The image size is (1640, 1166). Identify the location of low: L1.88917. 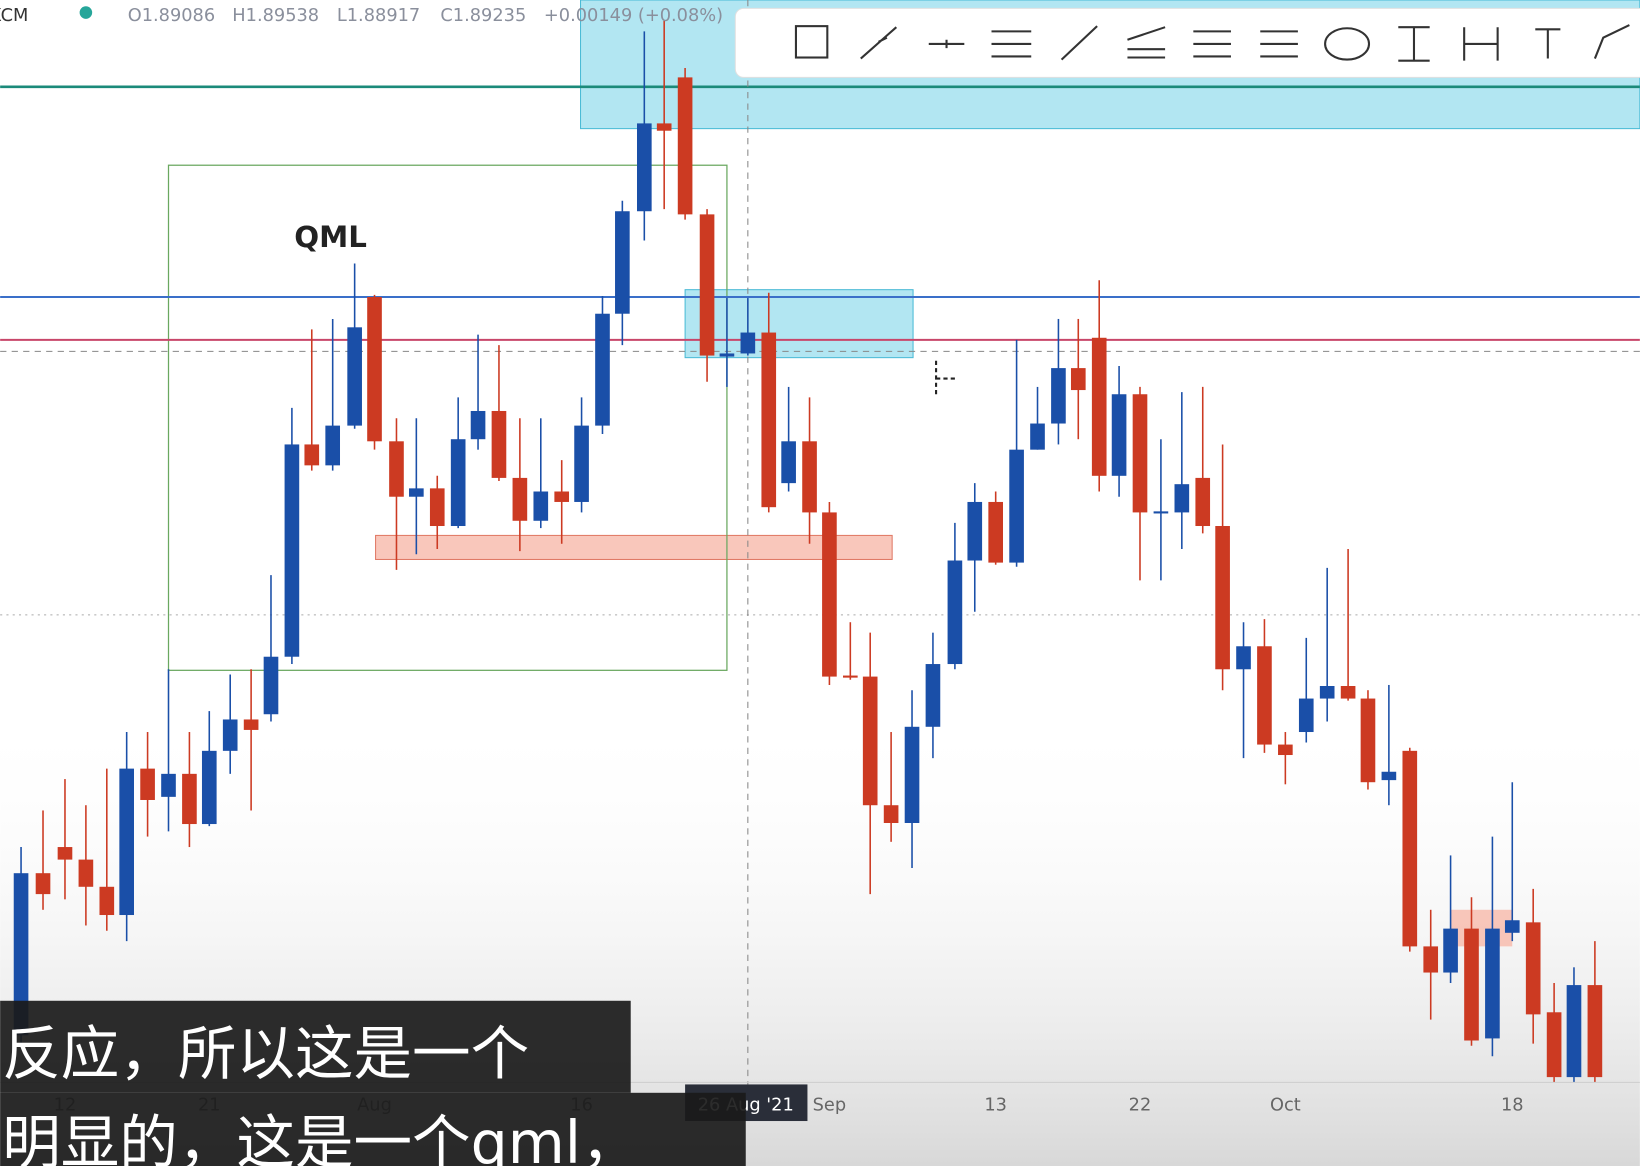
(378, 16).